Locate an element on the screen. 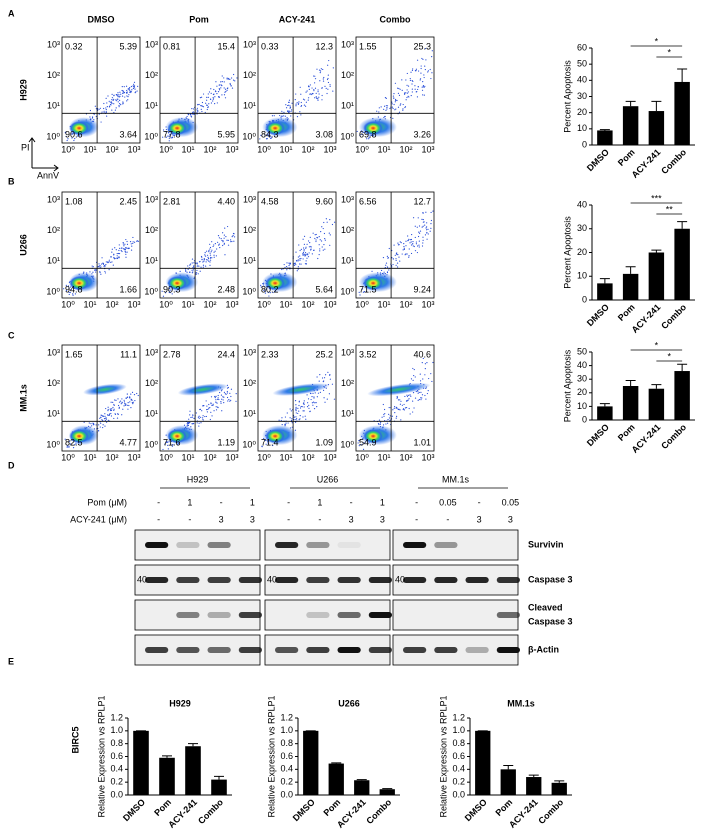 The width and height of the screenshot is (710, 831). quadrant-value: 90.6 is located at coordinates (74, 134).